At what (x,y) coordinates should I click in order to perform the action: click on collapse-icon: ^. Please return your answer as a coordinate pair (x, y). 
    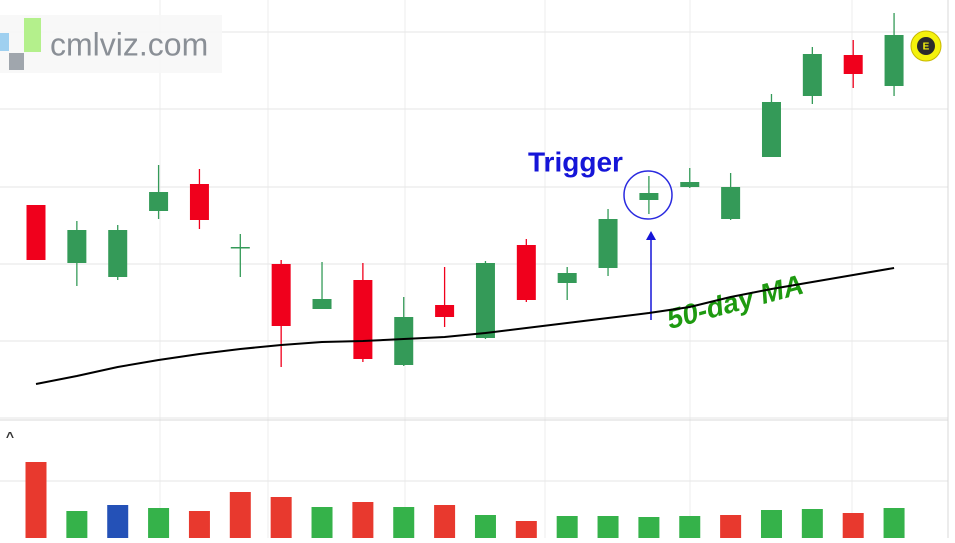
    Looking at the image, I should click on (10, 437).